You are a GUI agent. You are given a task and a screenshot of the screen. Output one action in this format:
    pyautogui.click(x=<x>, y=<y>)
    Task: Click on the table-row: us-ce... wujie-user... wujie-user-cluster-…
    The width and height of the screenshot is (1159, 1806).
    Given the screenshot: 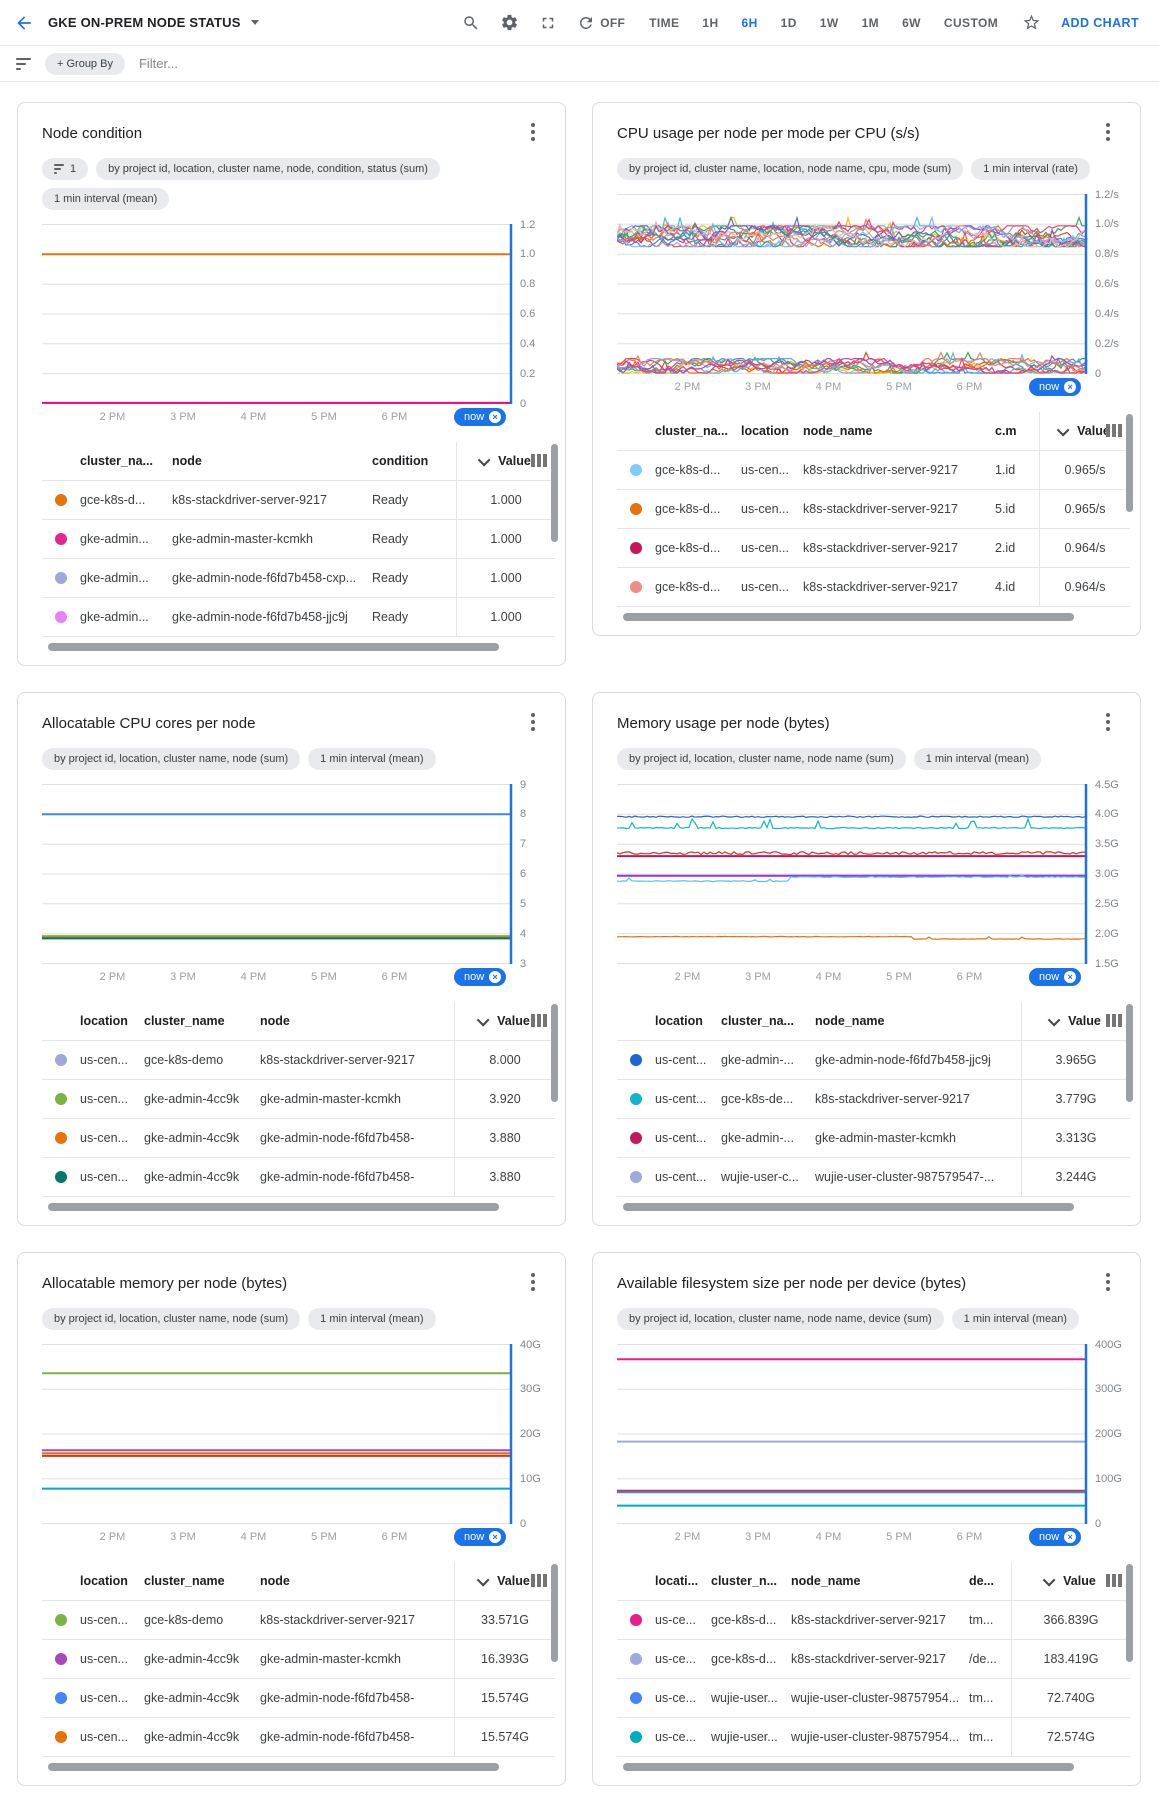 What is the action you would take?
    pyautogui.click(x=873, y=1698)
    